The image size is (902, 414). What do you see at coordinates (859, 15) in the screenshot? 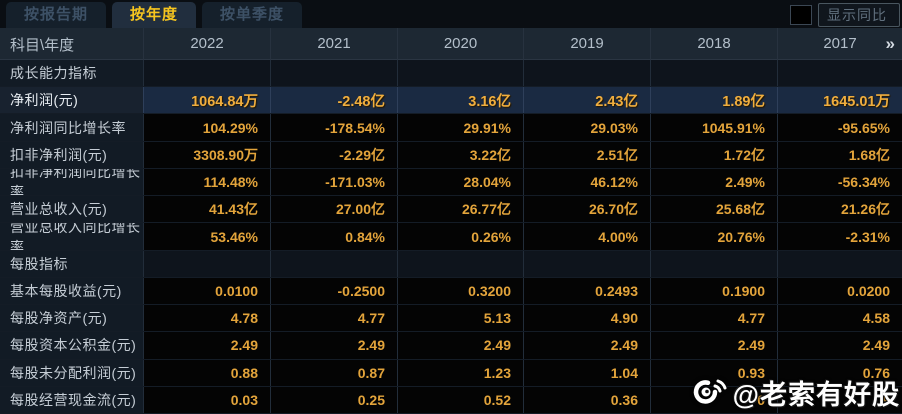
I see `show-yoy-label: 显示同比` at bounding box center [859, 15].